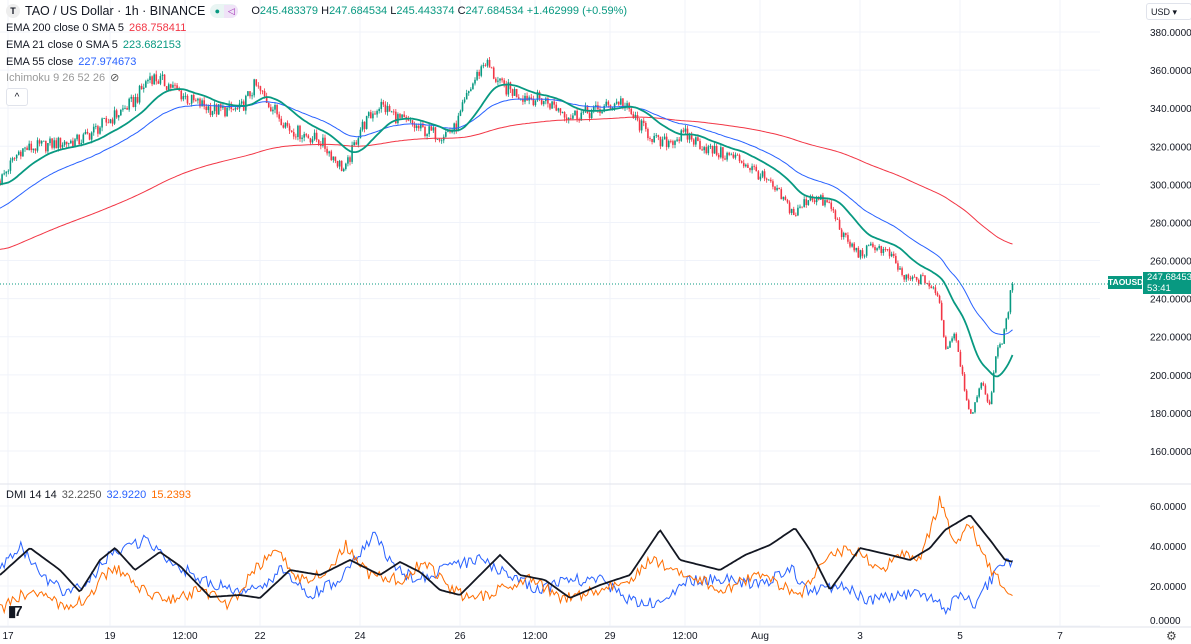 This screenshot has width=1191, height=644. I want to click on tradingview-logo: ▮7, so click(15, 611).